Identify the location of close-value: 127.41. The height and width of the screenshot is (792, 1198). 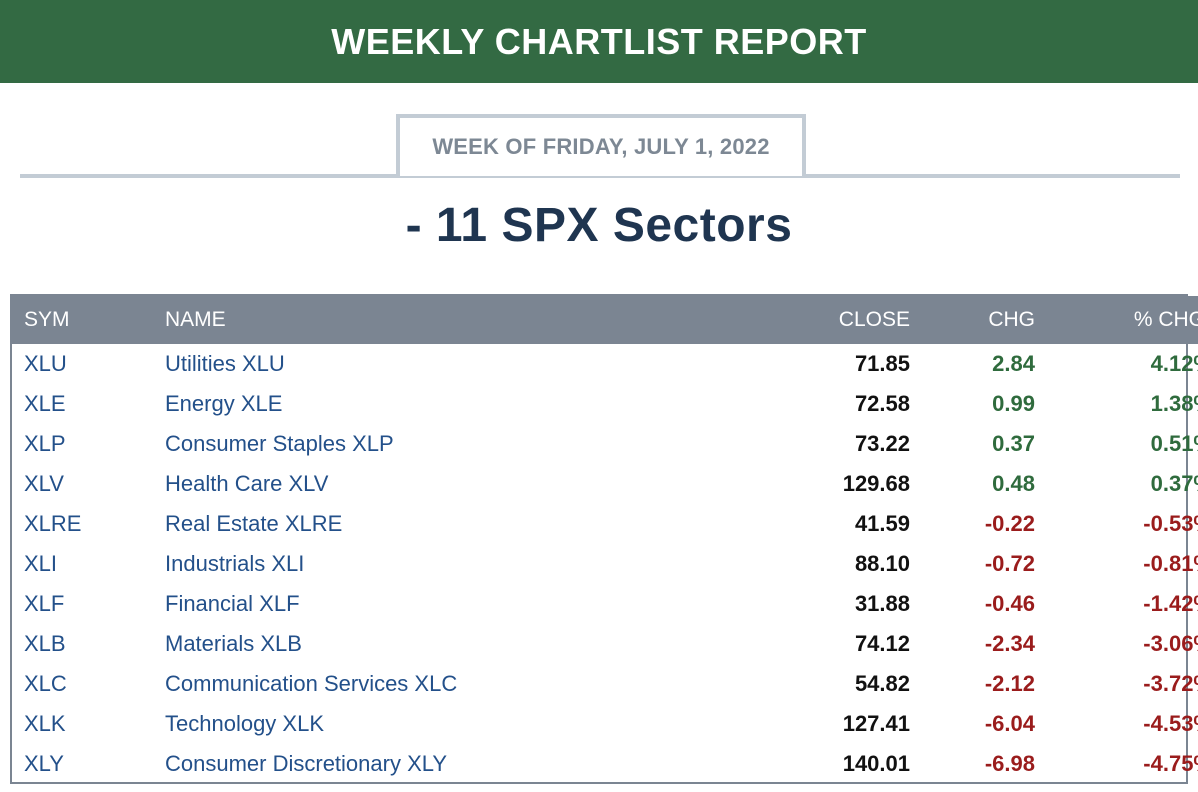
(876, 723).